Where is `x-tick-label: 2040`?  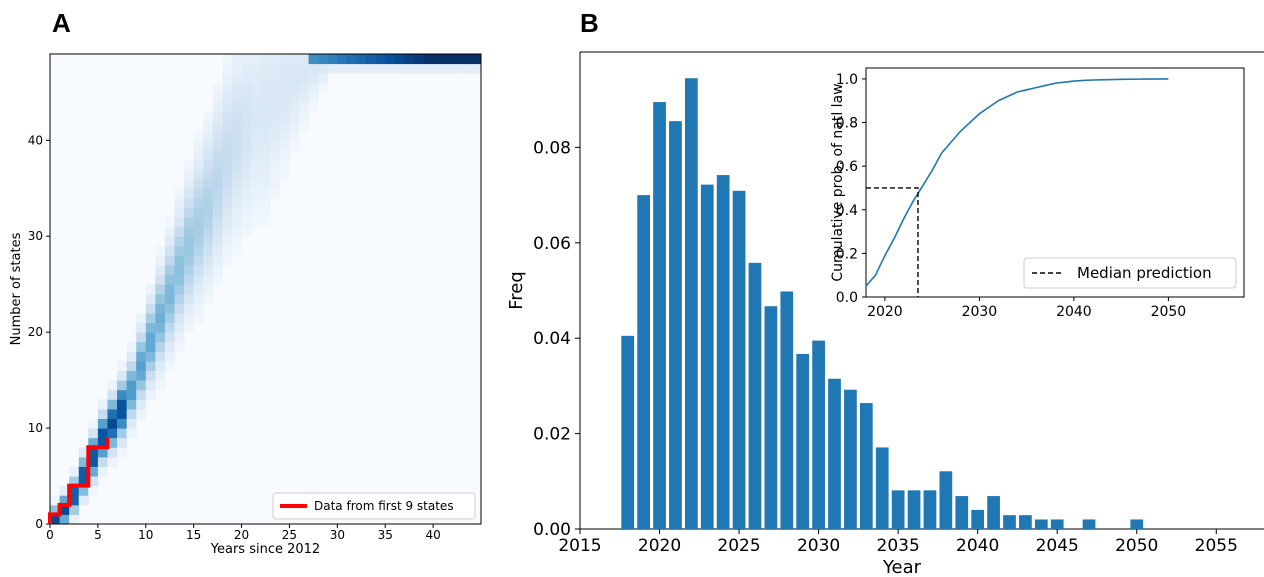 x-tick-label: 2040 is located at coordinates (977, 546).